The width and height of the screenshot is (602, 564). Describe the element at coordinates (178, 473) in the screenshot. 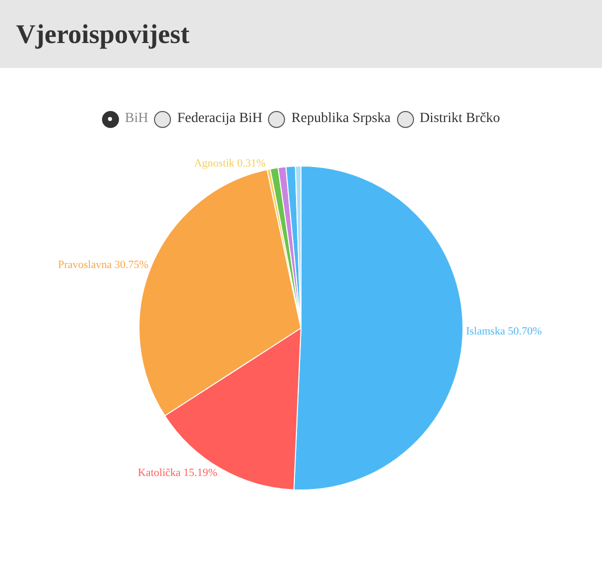

I see `slice-label: Katolička 15.19%` at that location.